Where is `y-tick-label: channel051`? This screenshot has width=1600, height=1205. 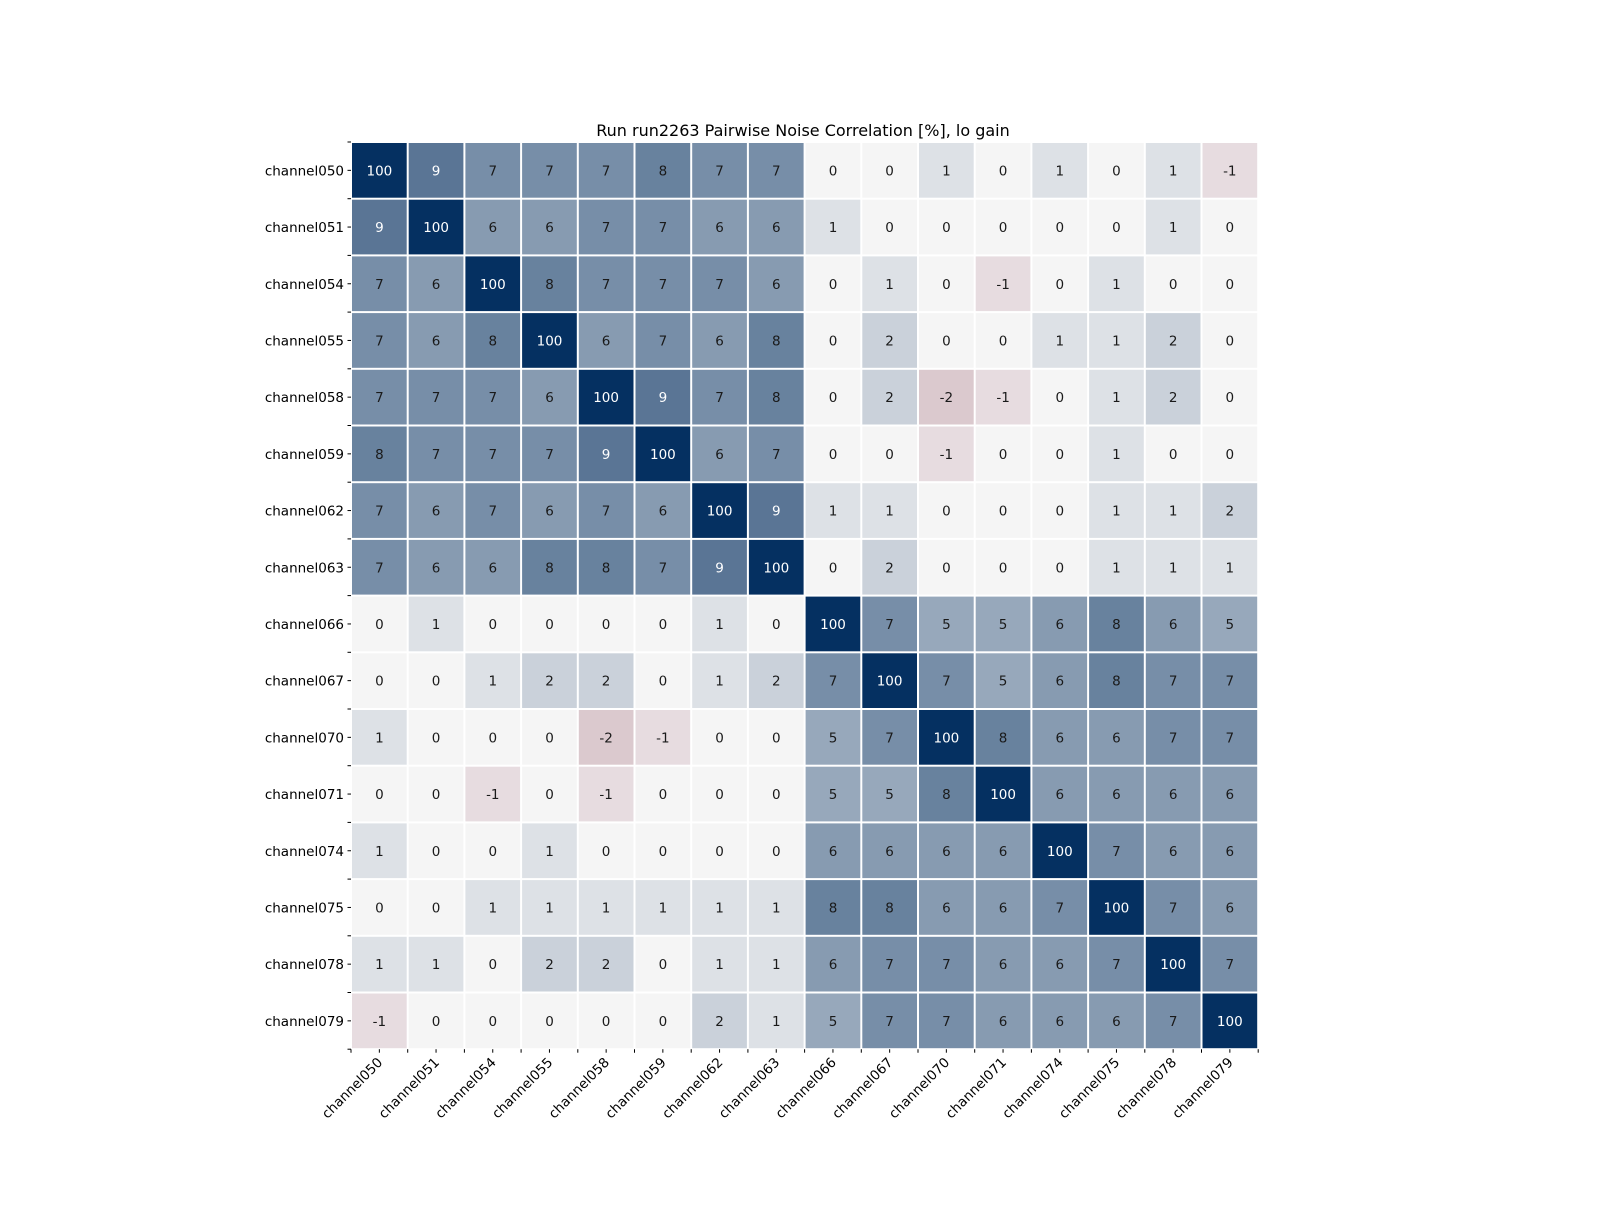
y-tick-label: channel051 is located at coordinates (304, 228).